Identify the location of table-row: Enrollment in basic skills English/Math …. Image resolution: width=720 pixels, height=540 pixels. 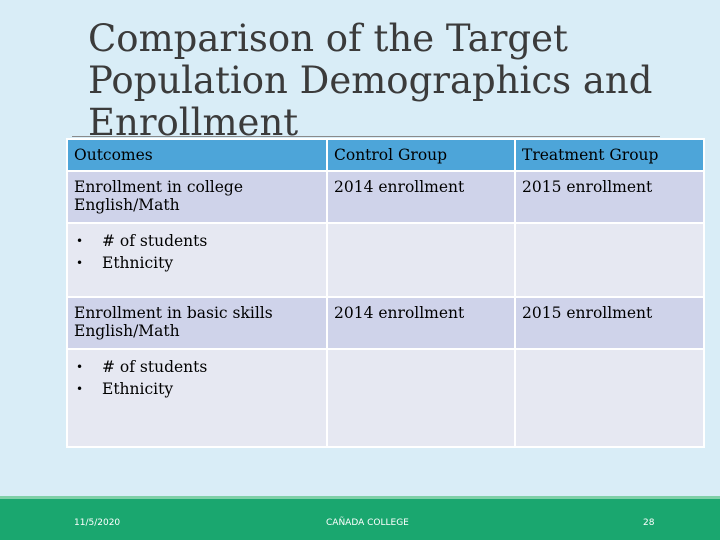
(385, 323).